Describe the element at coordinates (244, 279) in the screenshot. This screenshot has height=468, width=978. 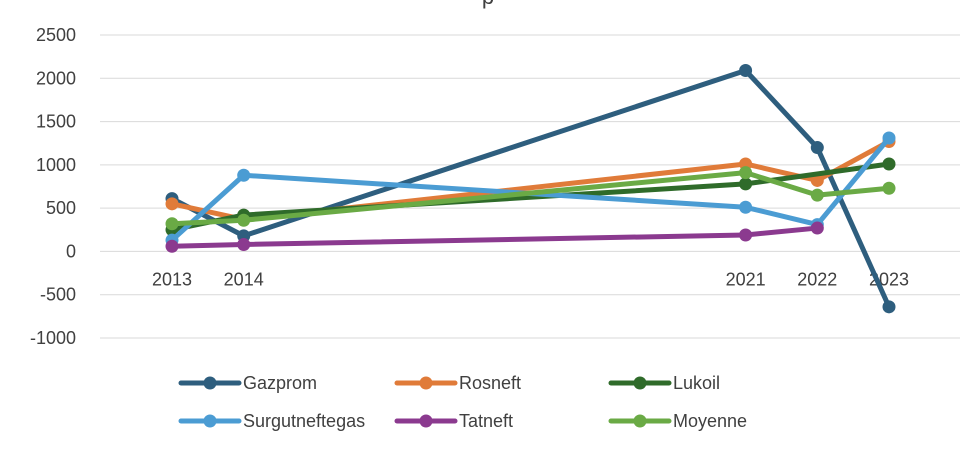
I see `x-tick-label: 2014` at that location.